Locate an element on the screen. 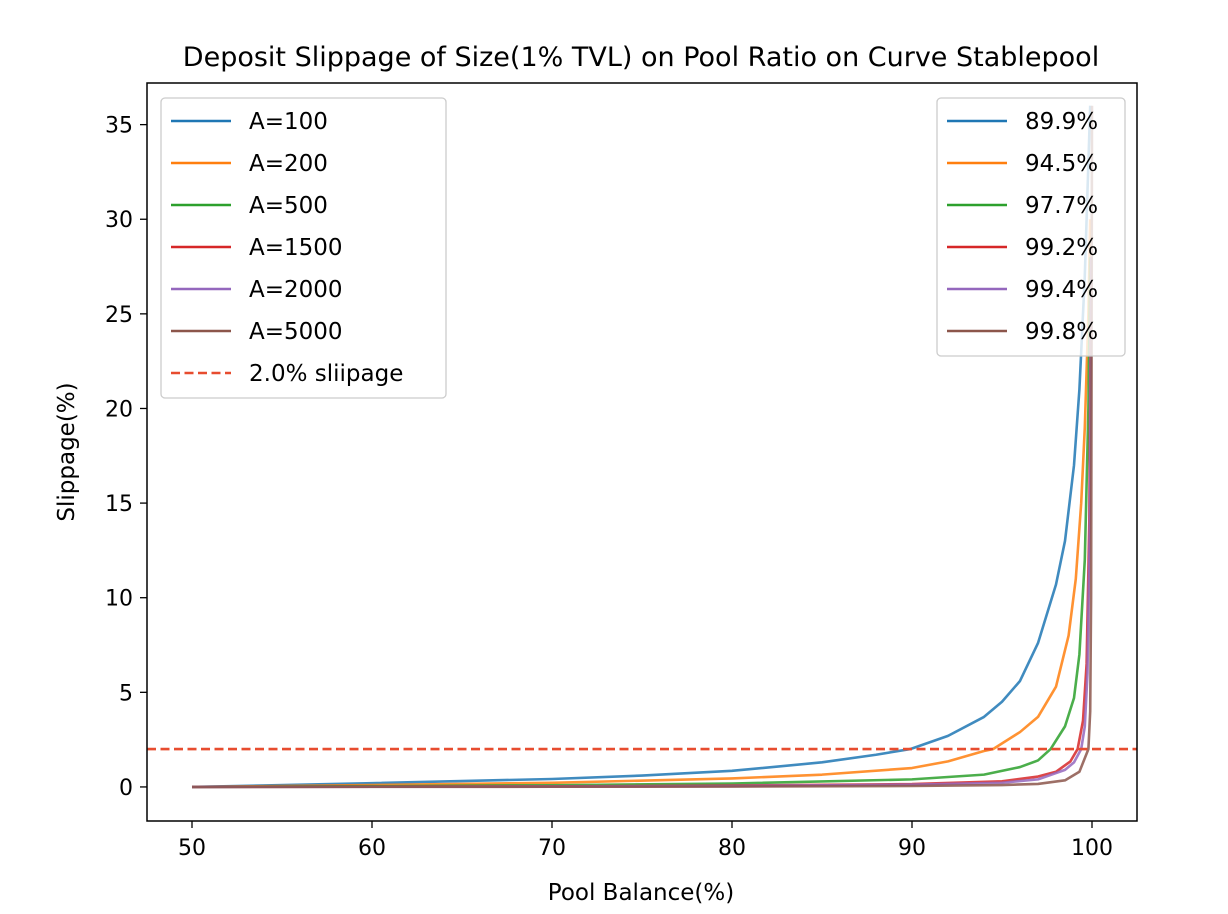 The width and height of the screenshot is (1228, 914). y-tick-label: 20 is located at coordinates (119, 409).